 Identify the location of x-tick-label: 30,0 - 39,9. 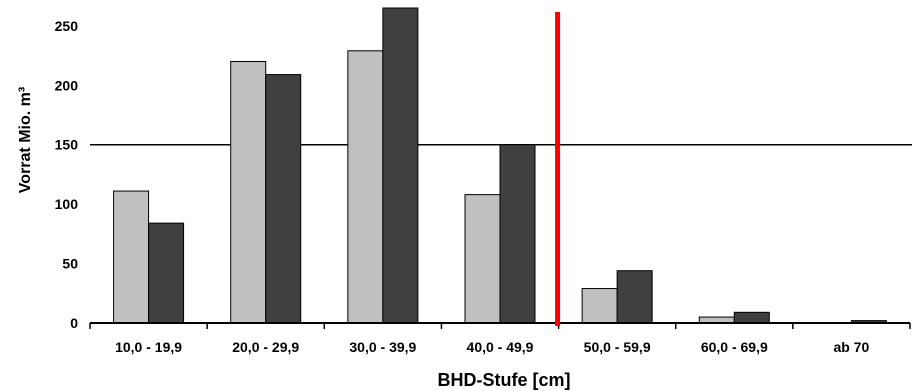
(382, 347).